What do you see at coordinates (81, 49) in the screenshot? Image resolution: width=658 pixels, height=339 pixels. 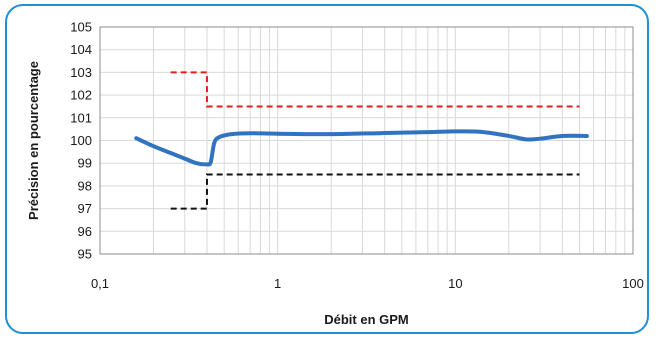 I see `y-tick-label: 104` at bounding box center [81, 49].